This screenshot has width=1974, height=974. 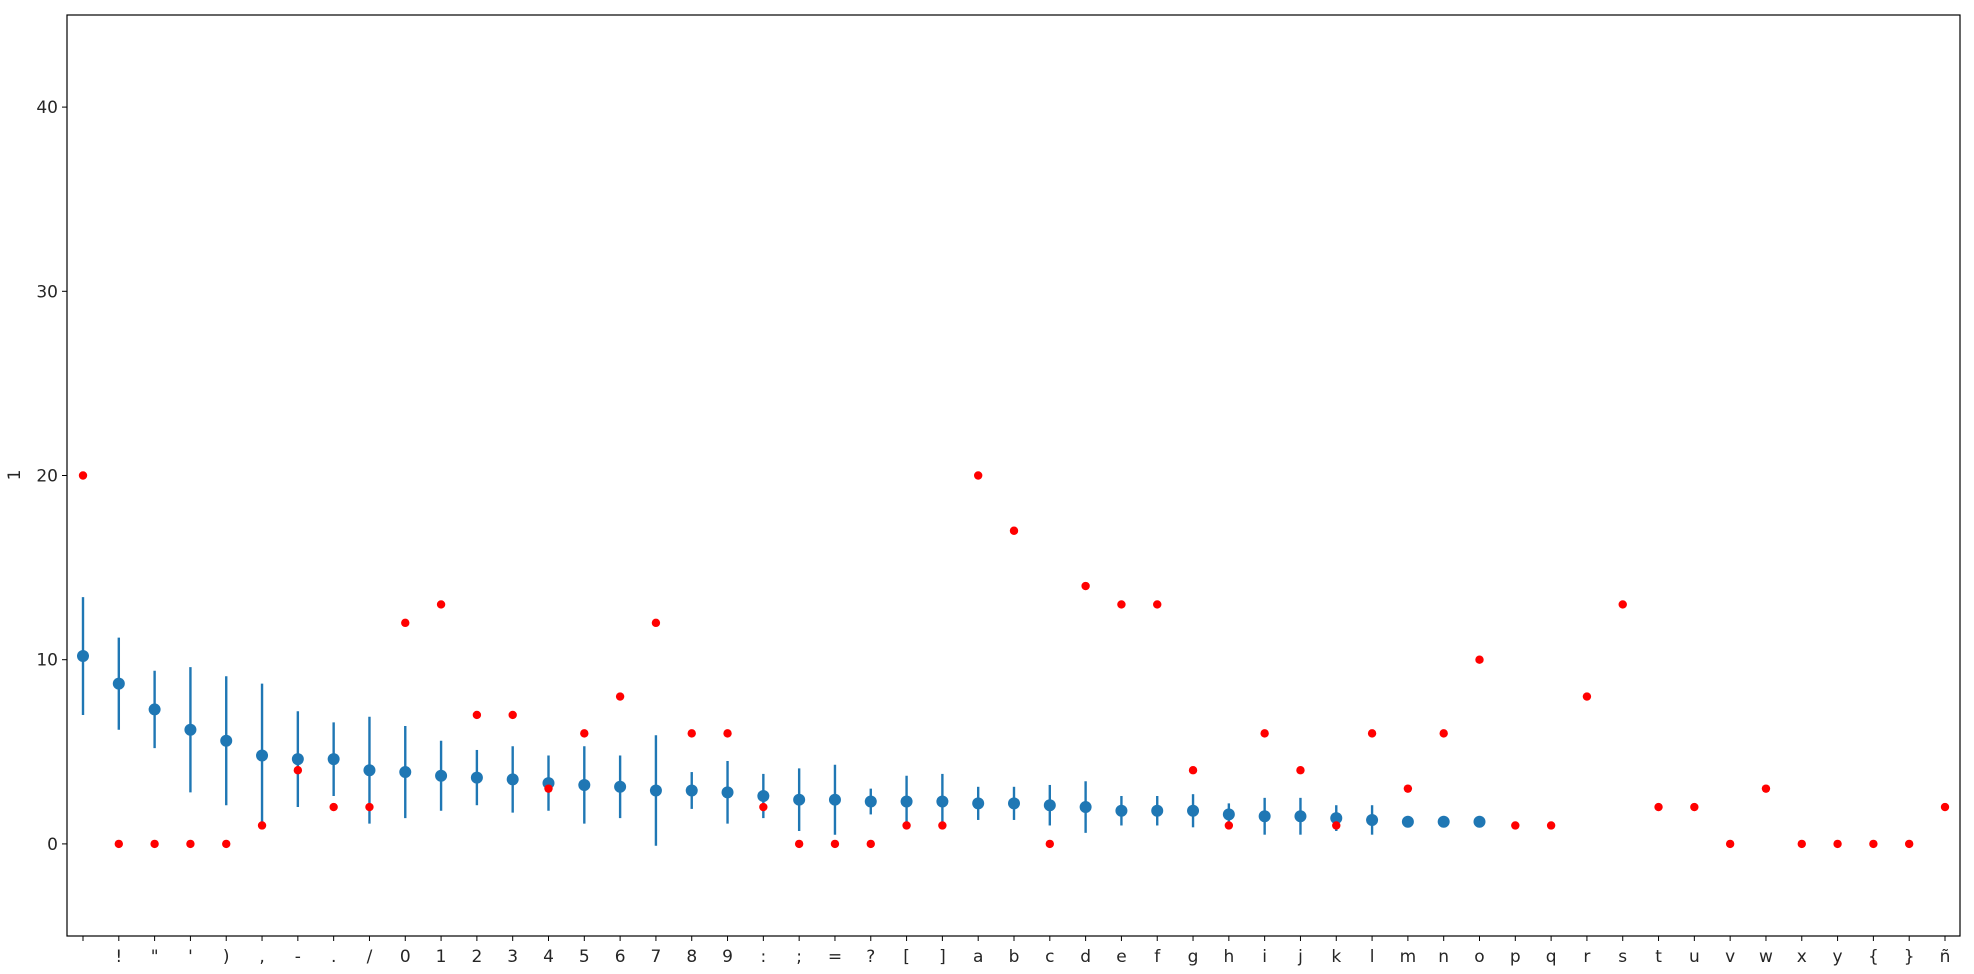 I want to click on x-tick-label: ', so click(x=190, y=957).